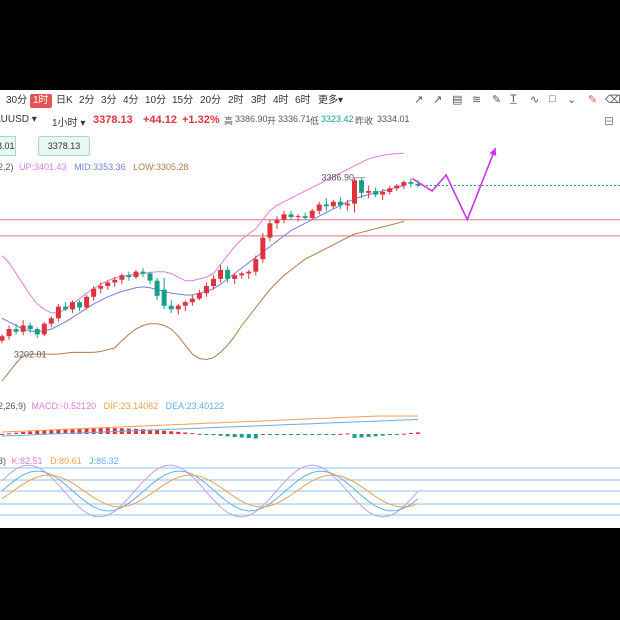  Describe the element at coordinates (210, 427) in the screenshot. I see `macd-panel` at that location.